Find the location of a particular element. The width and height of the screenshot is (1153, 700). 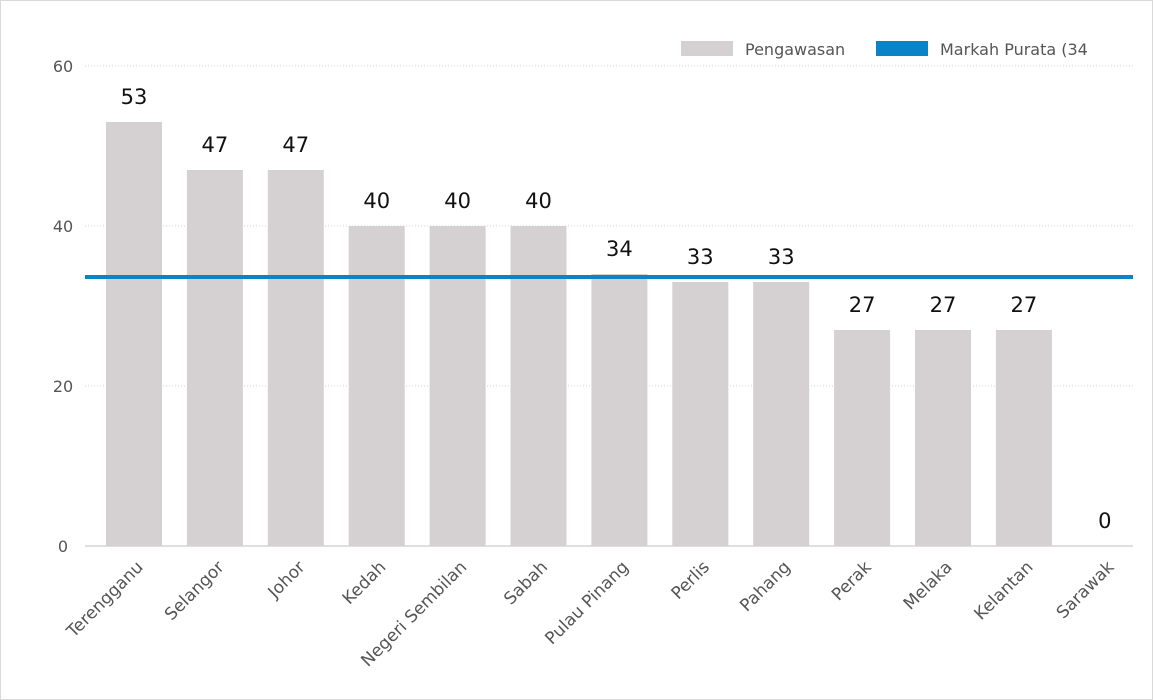

legend-swatch-markah-purata is located at coordinates (902, 48).